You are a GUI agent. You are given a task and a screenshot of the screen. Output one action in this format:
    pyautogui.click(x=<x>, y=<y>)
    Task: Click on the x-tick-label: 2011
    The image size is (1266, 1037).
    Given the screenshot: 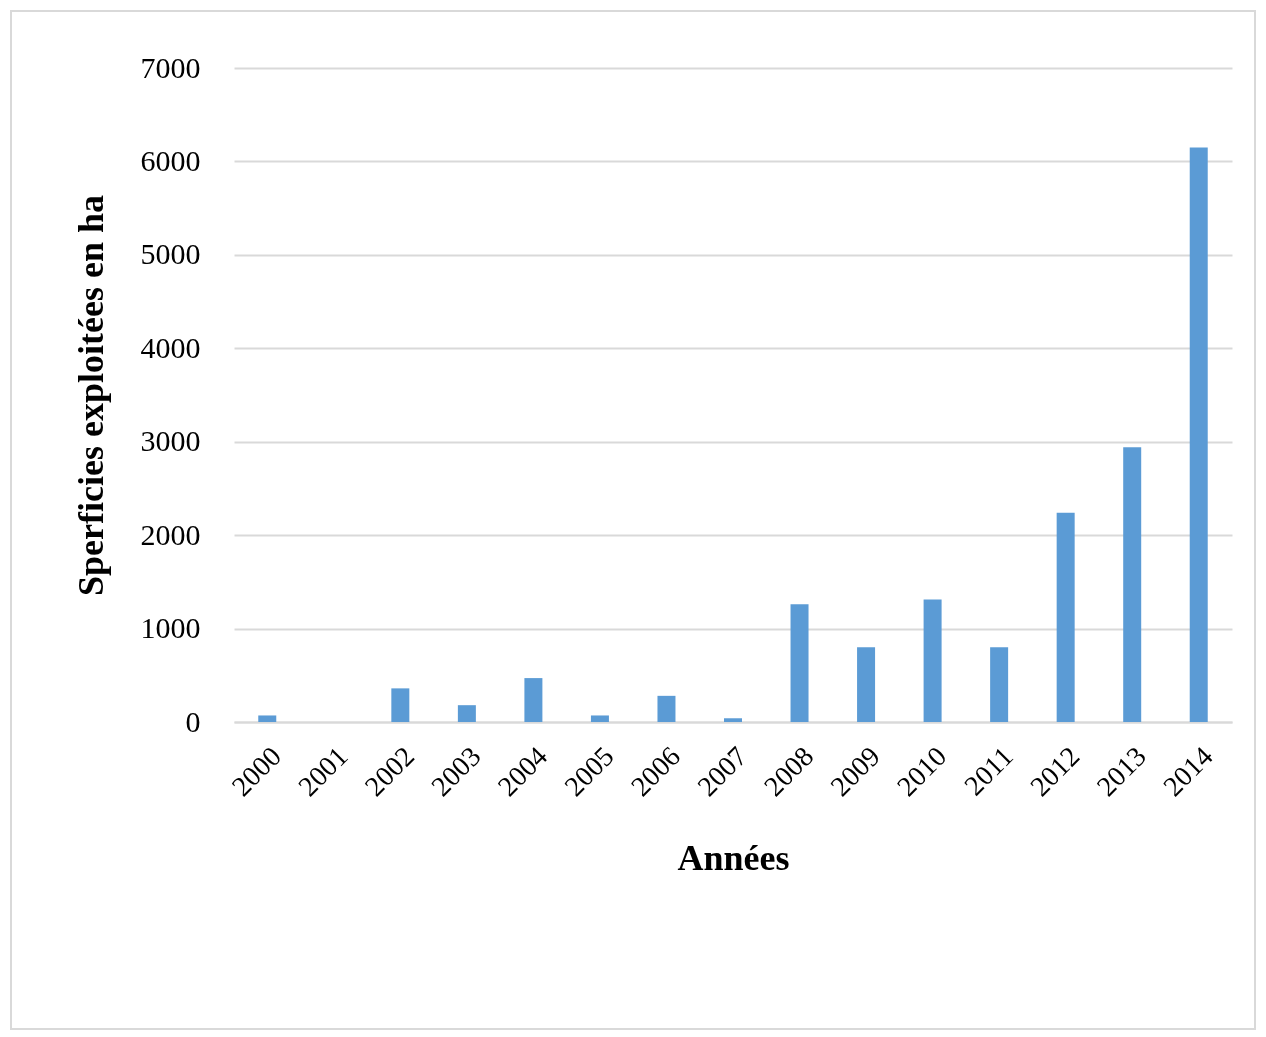 What is the action you would take?
    pyautogui.click(x=988, y=771)
    